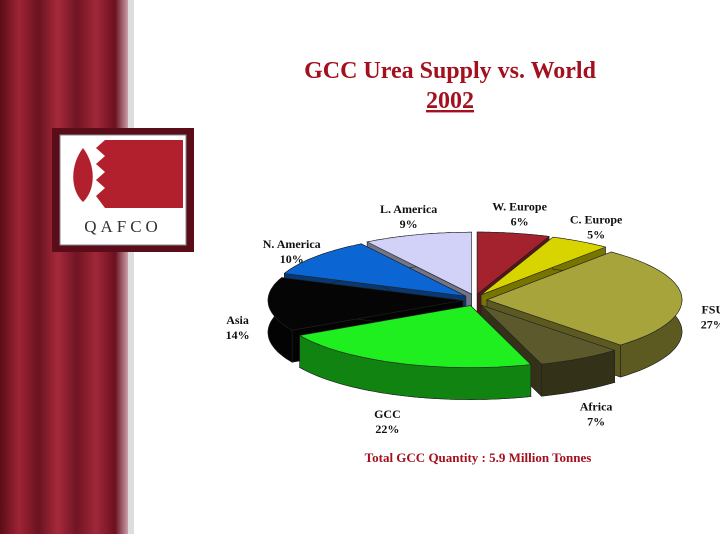 This screenshot has height=534, width=720. Describe the element at coordinates (596, 421) in the screenshot. I see `slice-value: 7%` at that location.